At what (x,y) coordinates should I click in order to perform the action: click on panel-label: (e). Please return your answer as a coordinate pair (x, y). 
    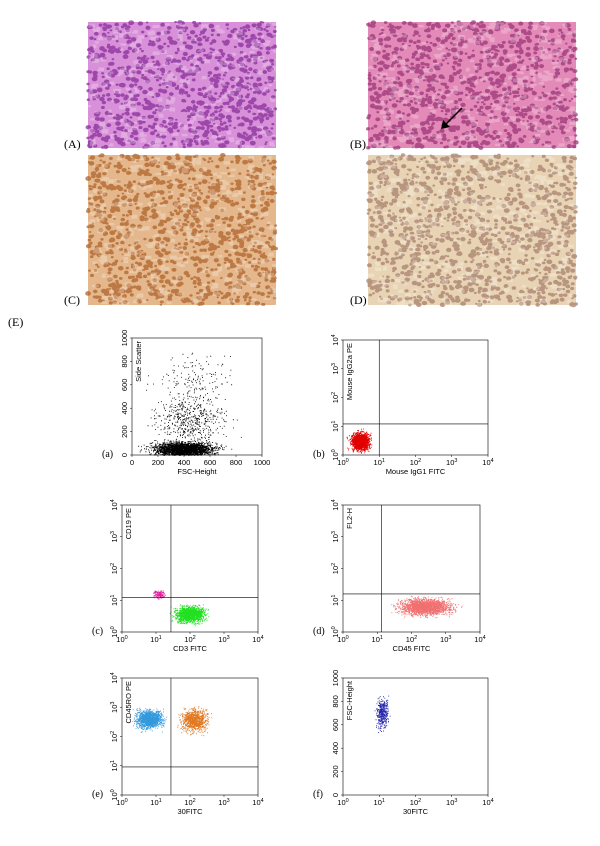
    Looking at the image, I should click on (97, 794).